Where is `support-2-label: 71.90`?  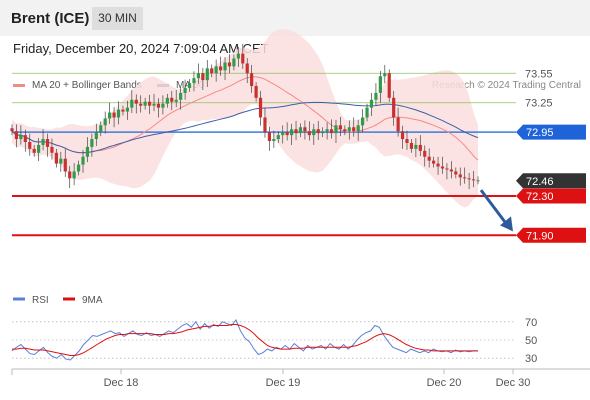
support-2-label: 71.90 is located at coordinates (540, 236).